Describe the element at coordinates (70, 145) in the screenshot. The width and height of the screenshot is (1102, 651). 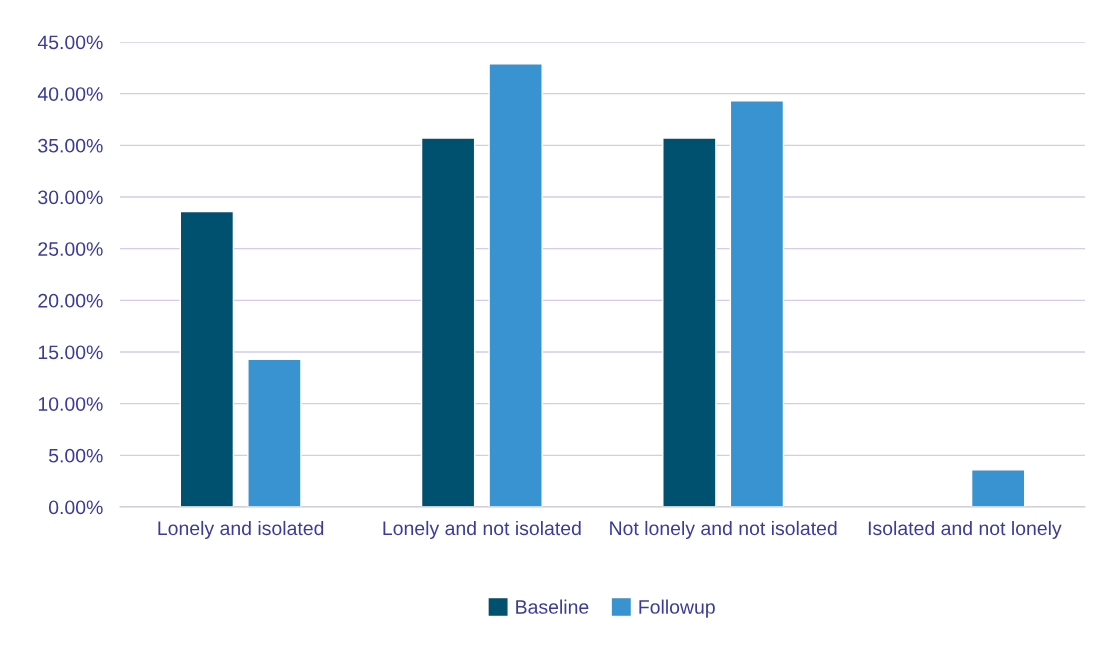
I see `y-tick-label: 35.00%` at that location.